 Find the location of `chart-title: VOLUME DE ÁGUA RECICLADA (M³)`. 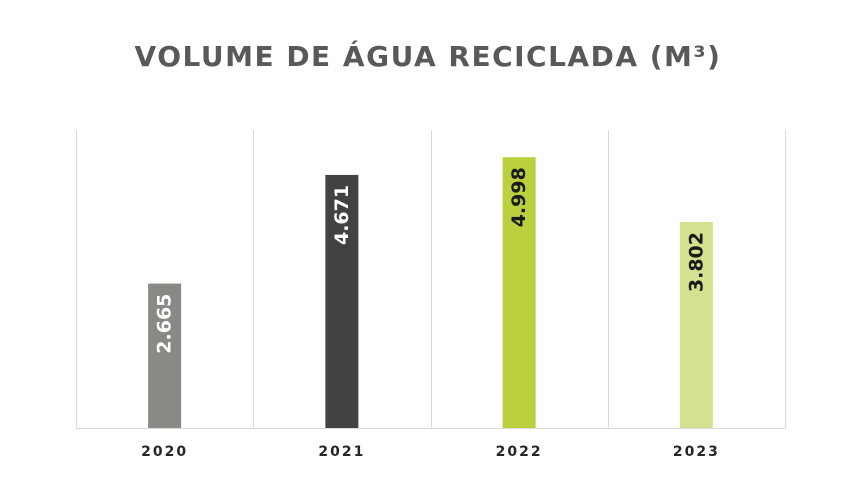

chart-title: VOLUME DE ÁGUA RECICLADA (M³) is located at coordinates (428, 56).